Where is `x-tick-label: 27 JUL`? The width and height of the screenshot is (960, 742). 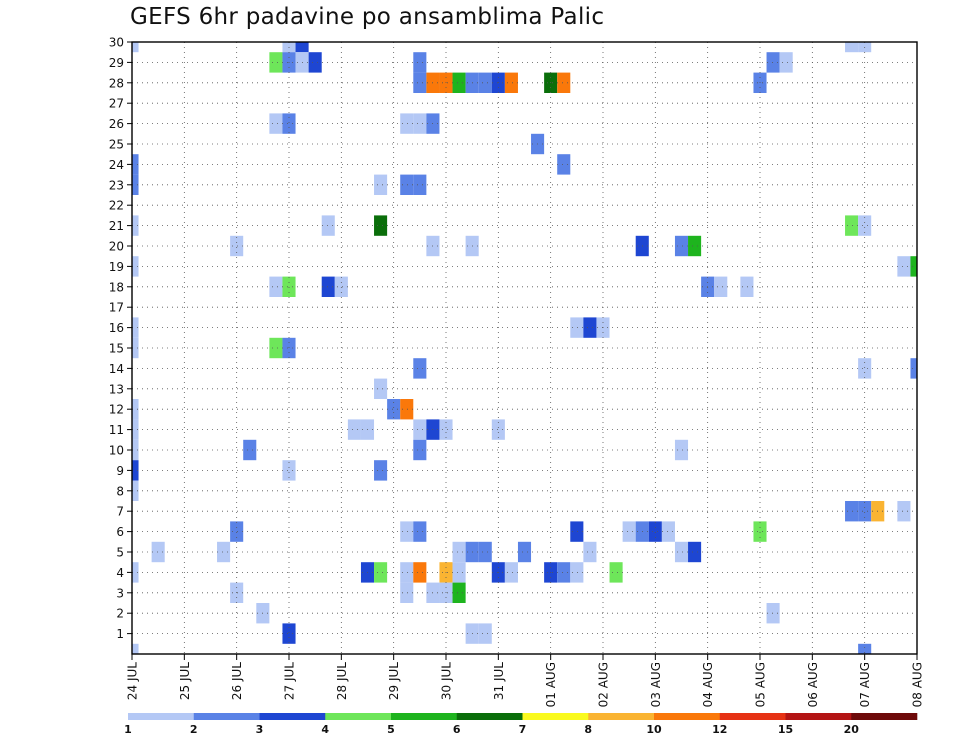 x-tick-label: 27 JUL is located at coordinates (290, 681).